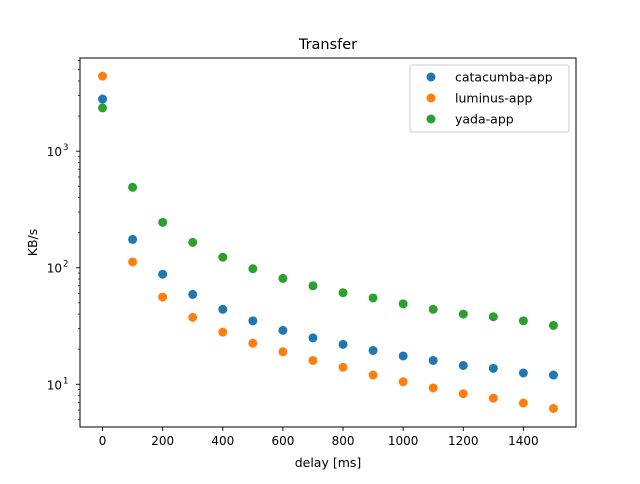 The height and width of the screenshot is (484, 640). What do you see at coordinates (523, 441) in the screenshot?
I see `x-tick-label: 1400` at bounding box center [523, 441].